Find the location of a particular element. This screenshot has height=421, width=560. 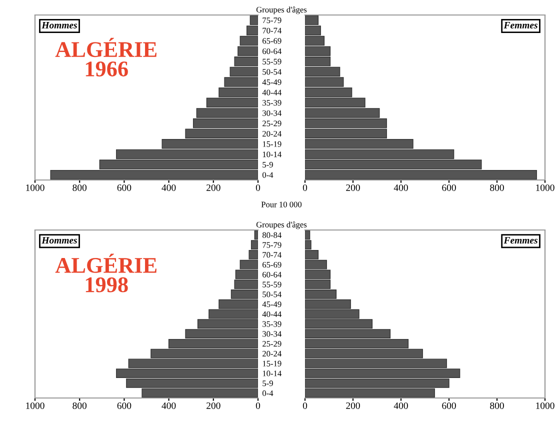

annotation: ALGÉRIE 1966 is located at coordinates (105, 57).